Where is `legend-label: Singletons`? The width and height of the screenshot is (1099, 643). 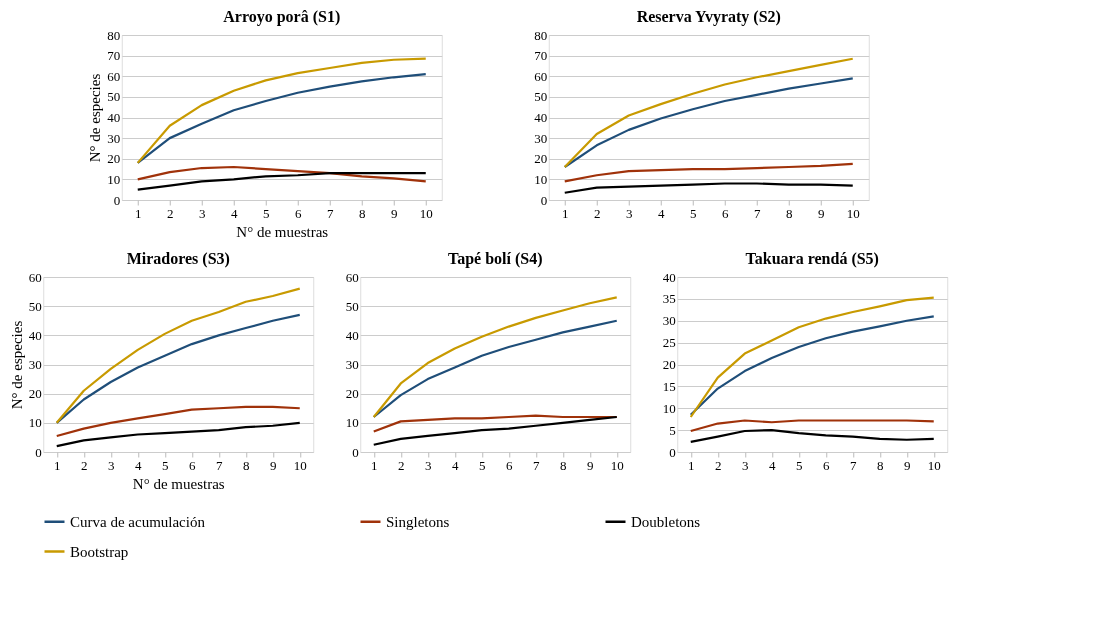
legend-label: Singletons is located at coordinates (418, 521).